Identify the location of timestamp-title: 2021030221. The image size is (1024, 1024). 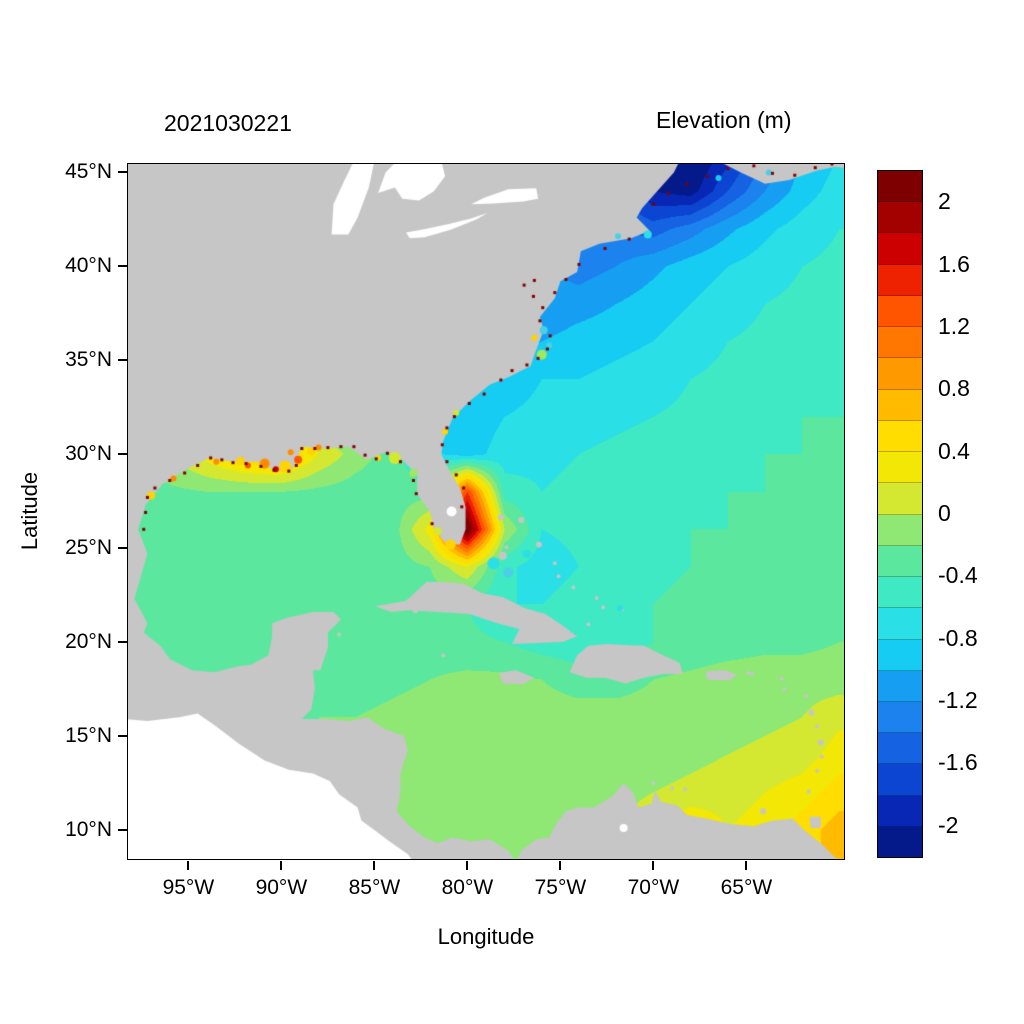
(228, 123).